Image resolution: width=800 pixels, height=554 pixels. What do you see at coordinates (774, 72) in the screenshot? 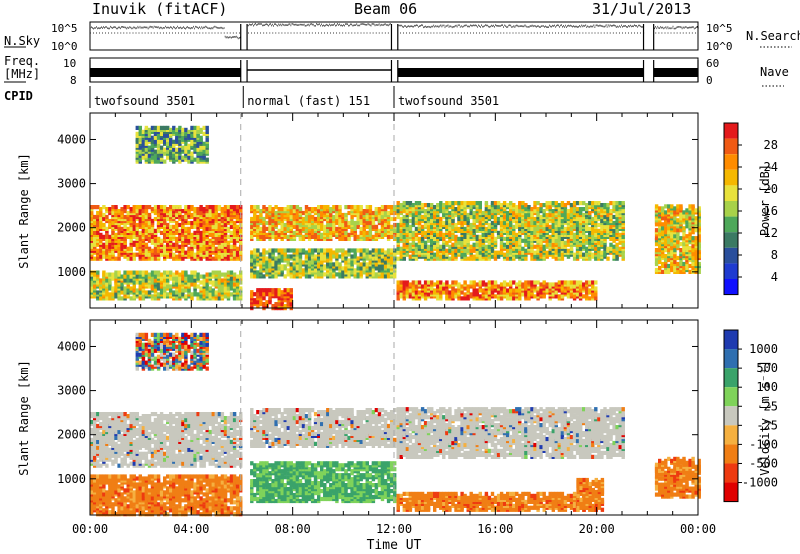
I see `nave-label: Nave` at bounding box center [774, 72].